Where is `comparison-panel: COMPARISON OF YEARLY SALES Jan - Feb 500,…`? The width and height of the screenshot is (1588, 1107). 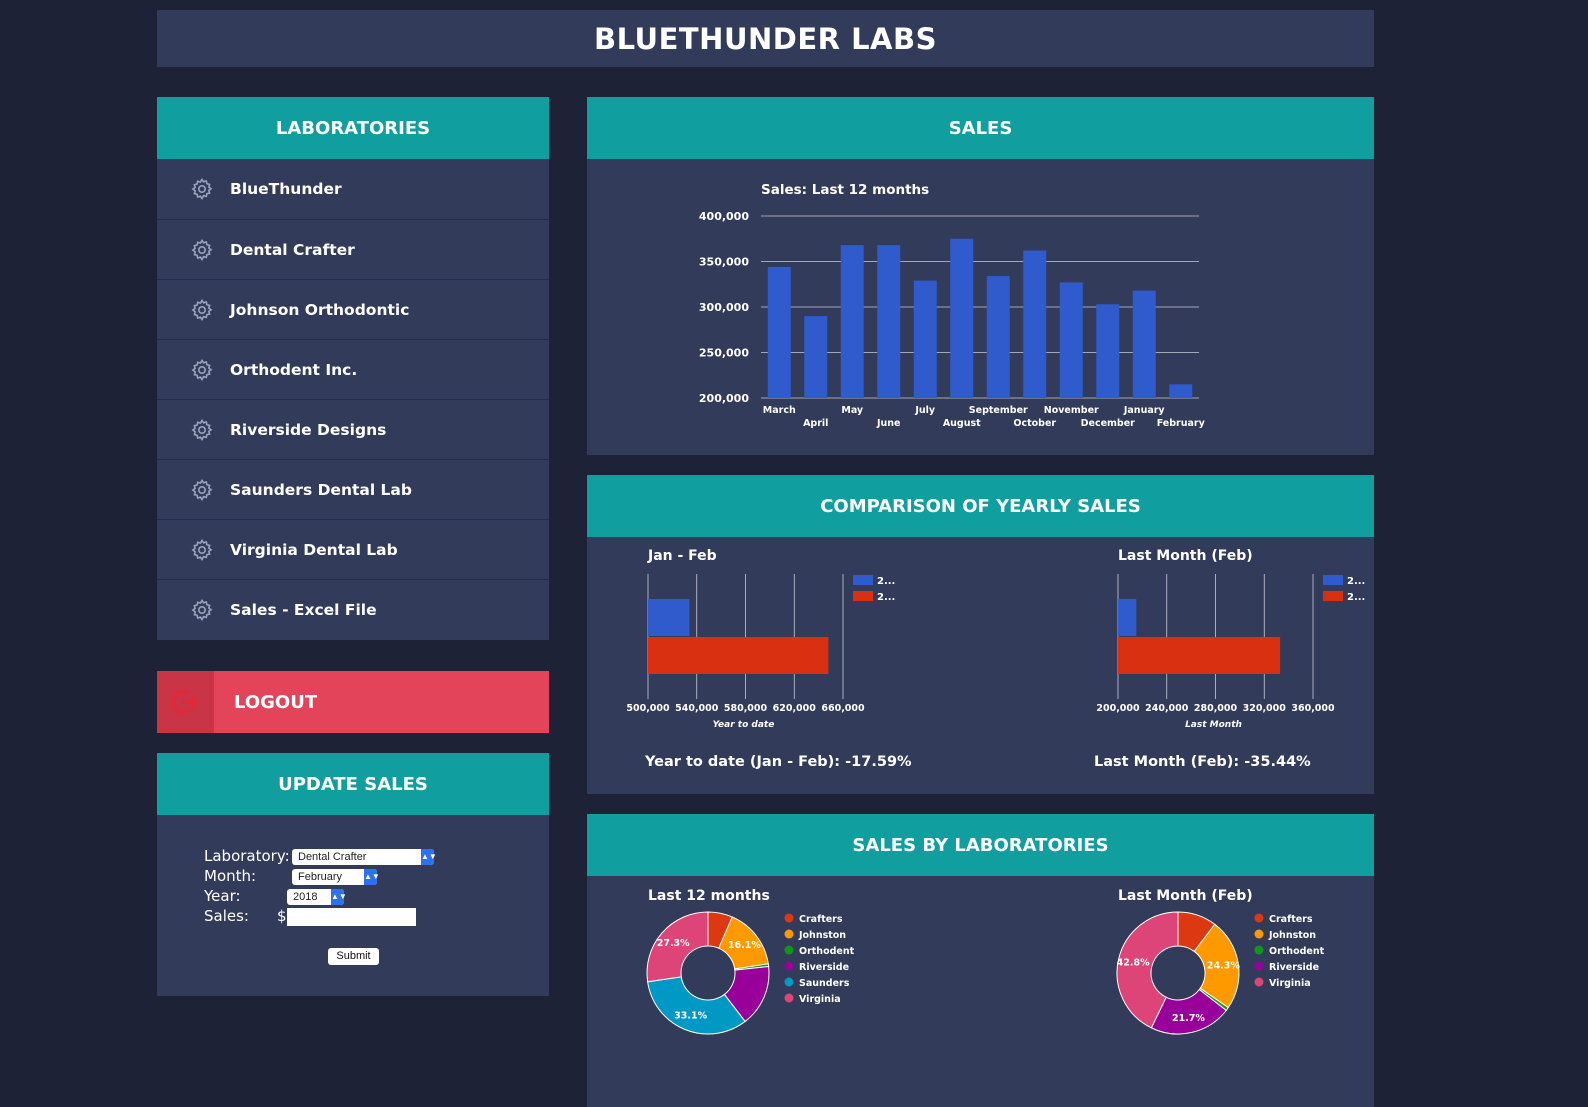 comparison-panel: COMPARISON OF YEARLY SALES Jan - Feb 500,… is located at coordinates (980, 634).